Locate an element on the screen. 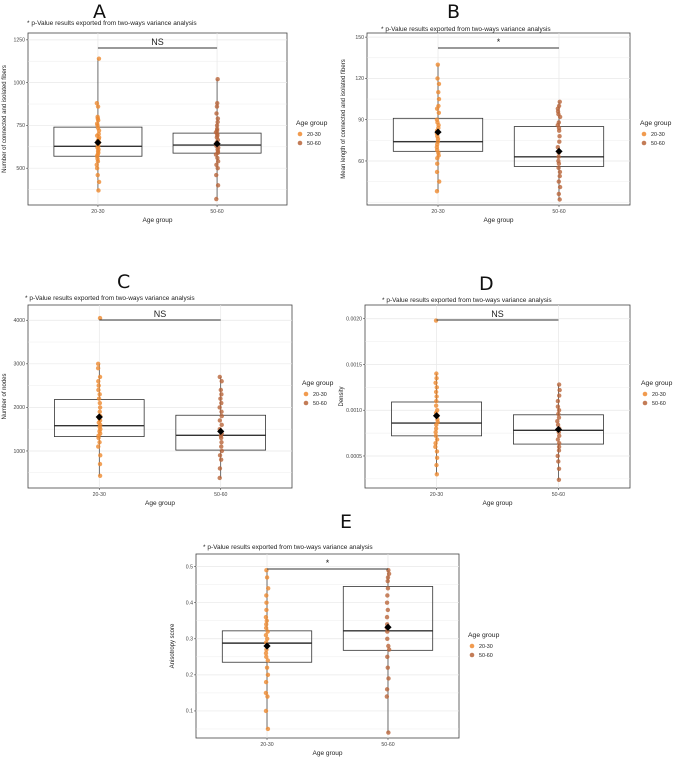 This screenshot has height=760, width=685. y-axis-title: Density is located at coordinates (342, 396).